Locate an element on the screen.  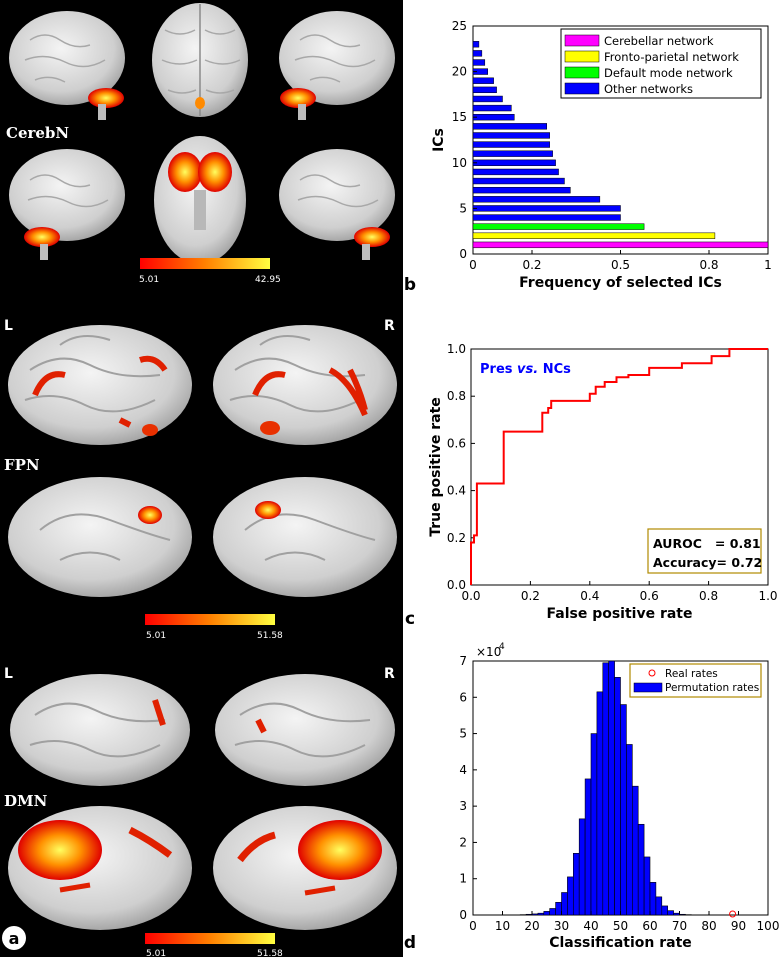
y-tick-label: 0.0 is located at coordinates (456, 585).